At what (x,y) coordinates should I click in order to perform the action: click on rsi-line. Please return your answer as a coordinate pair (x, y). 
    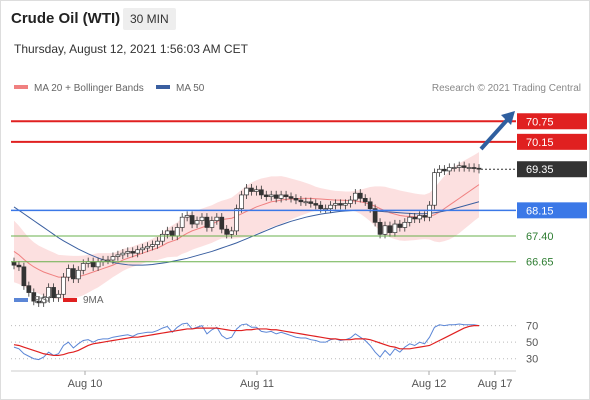
    Looking at the image, I should click on (246, 341).